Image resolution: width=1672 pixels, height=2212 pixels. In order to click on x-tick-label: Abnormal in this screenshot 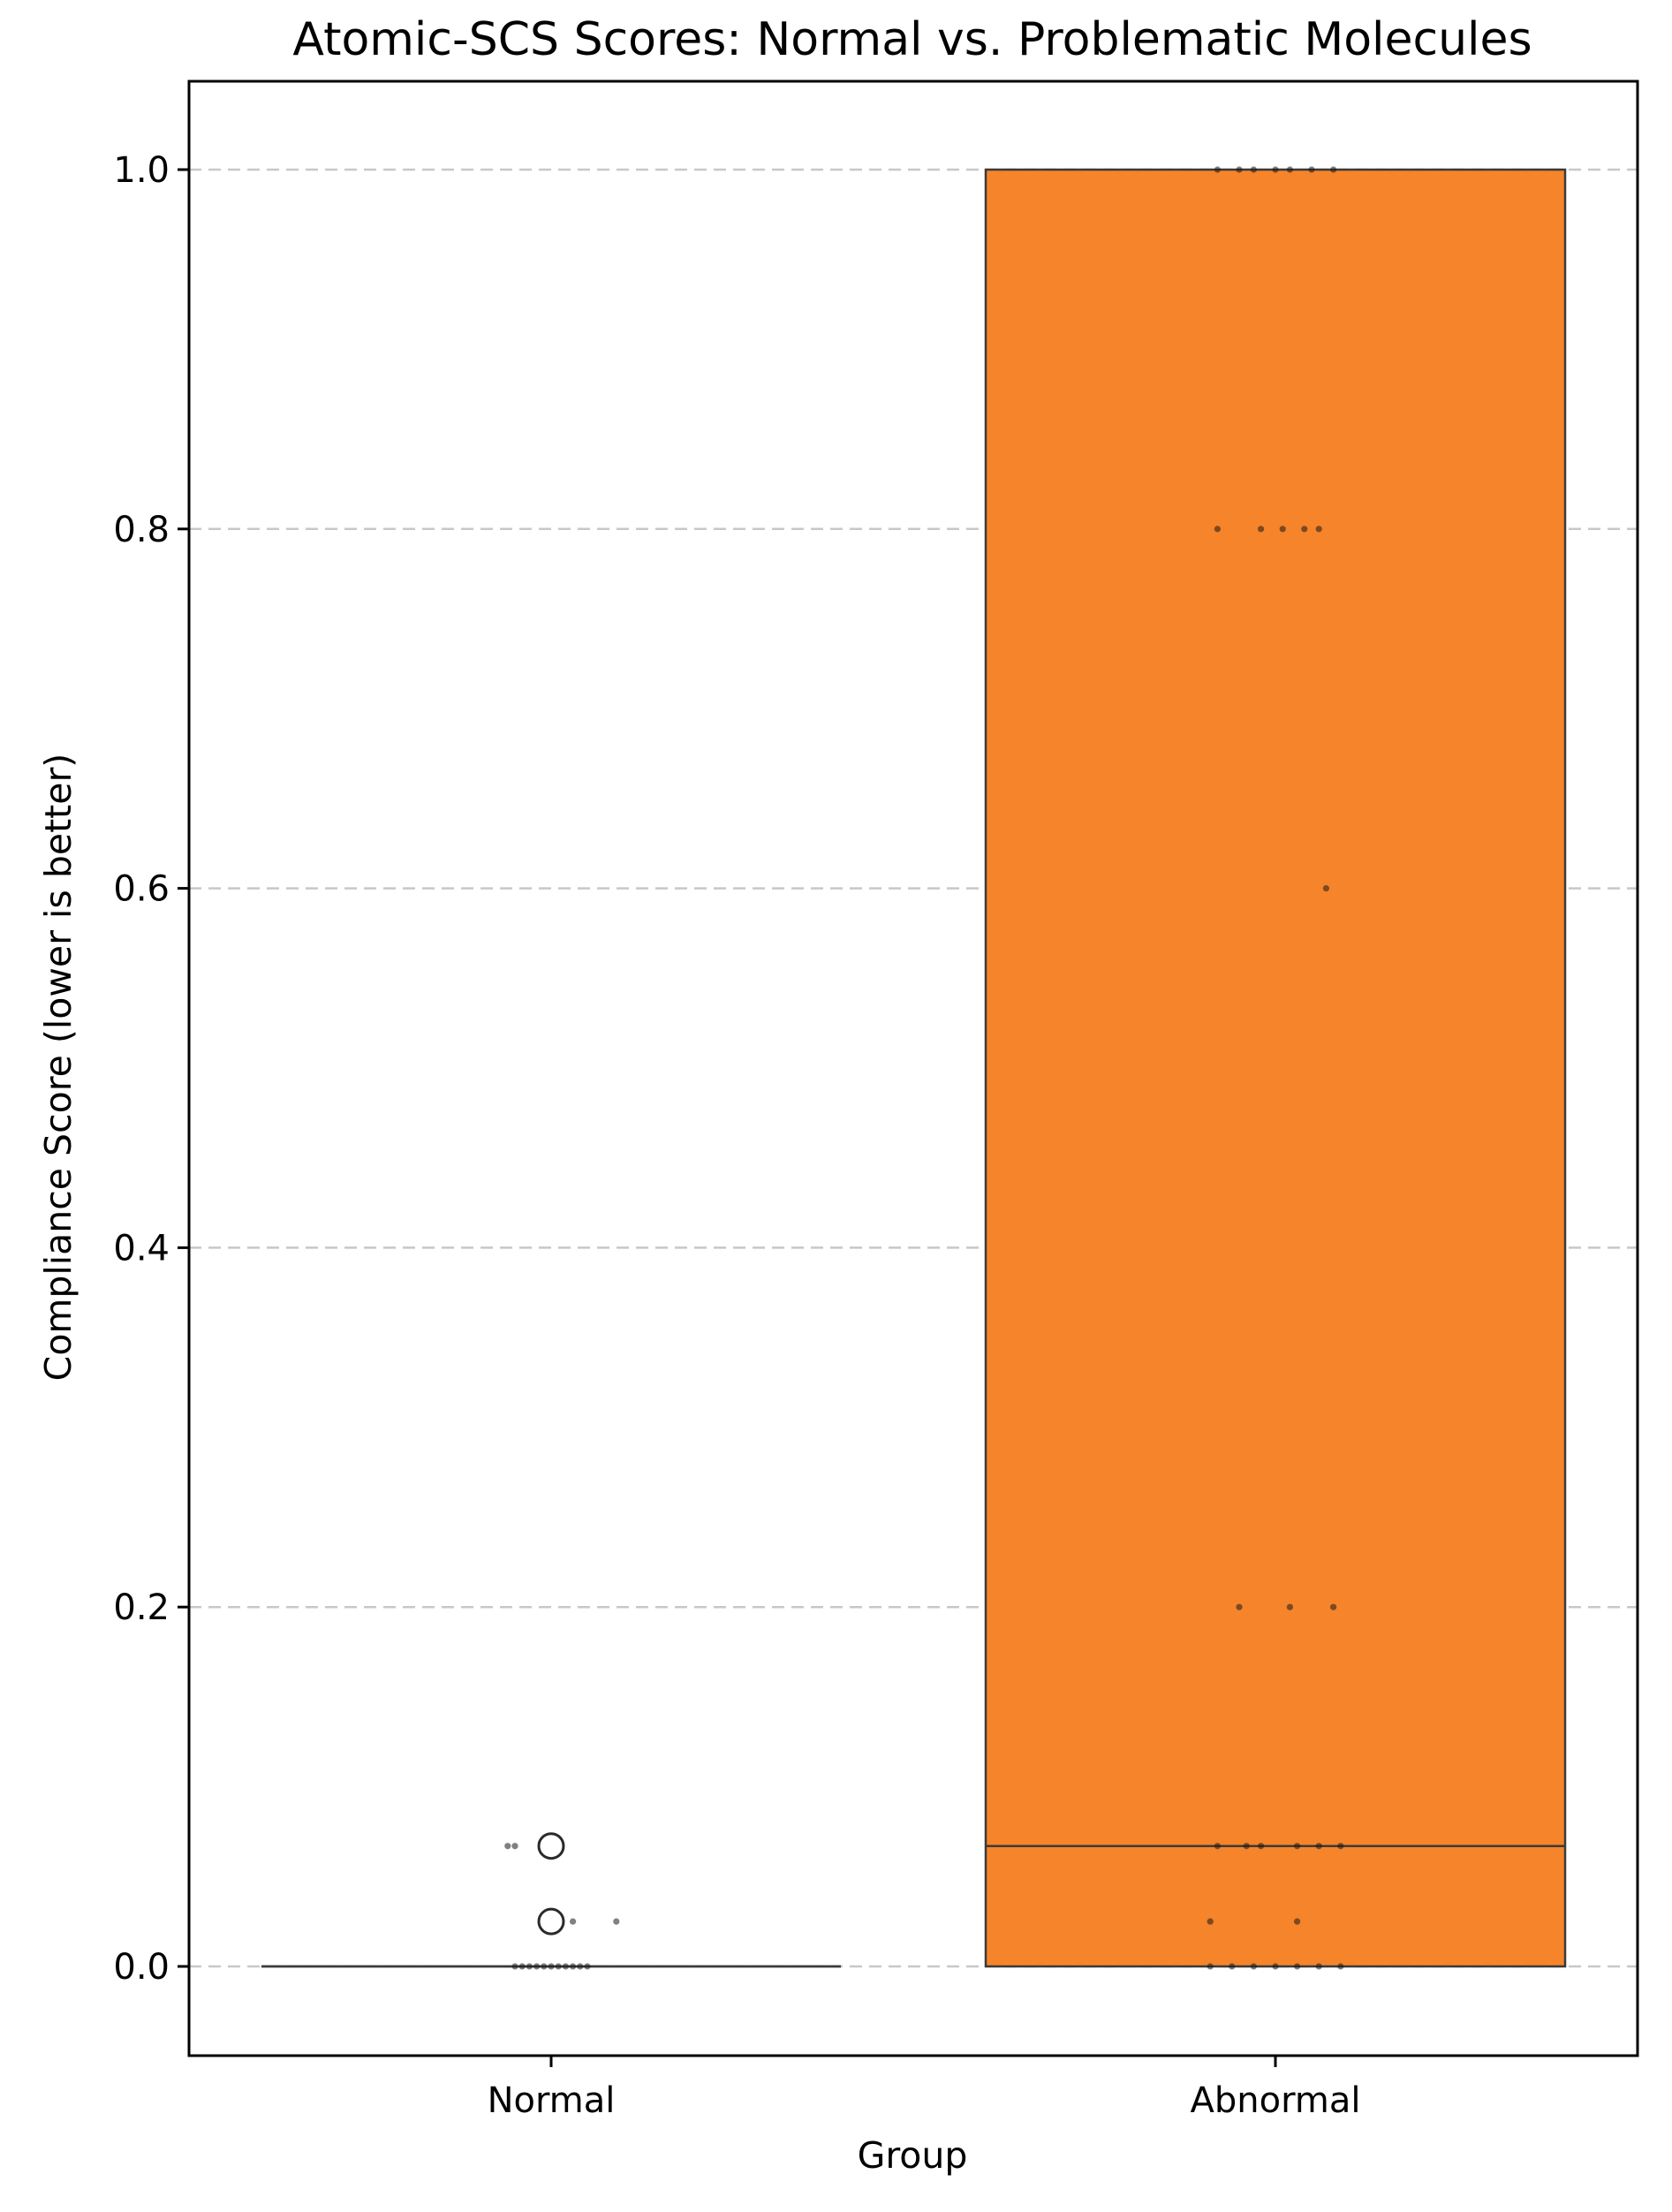, I will do `click(1276, 2100)`.